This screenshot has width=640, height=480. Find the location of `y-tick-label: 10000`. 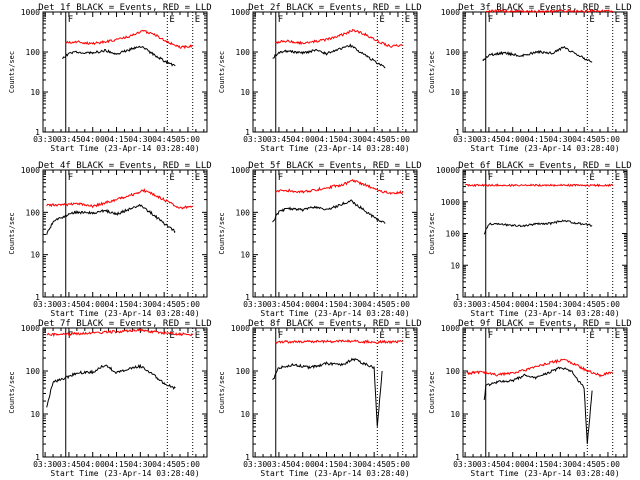

y-tick-label: 10000 is located at coordinates (448, 170).